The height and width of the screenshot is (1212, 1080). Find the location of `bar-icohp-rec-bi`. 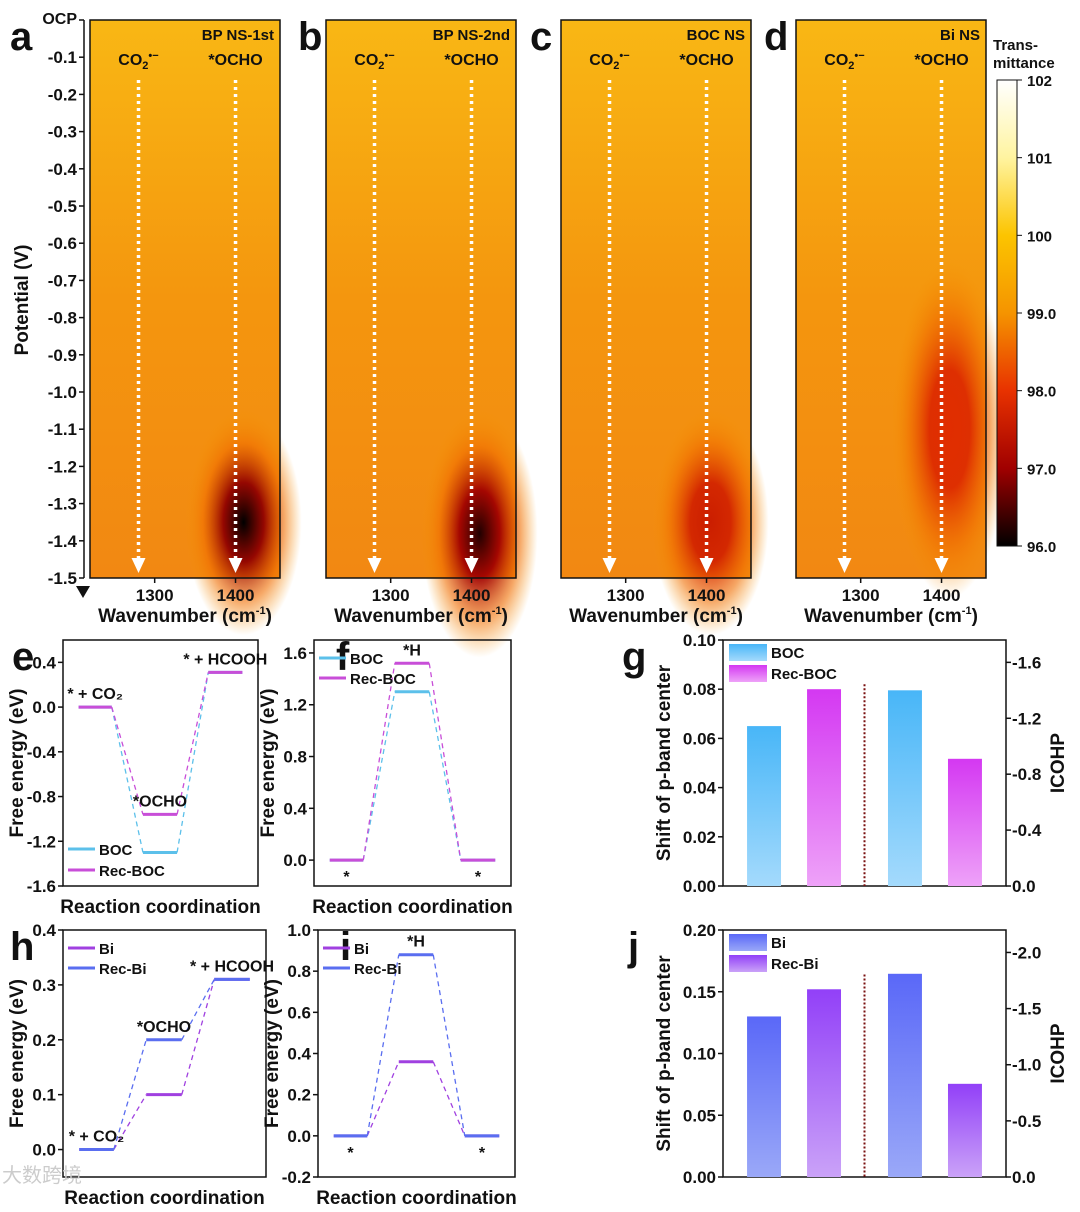

bar-icohp-rec-bi is located at coordinates (964, 1130).